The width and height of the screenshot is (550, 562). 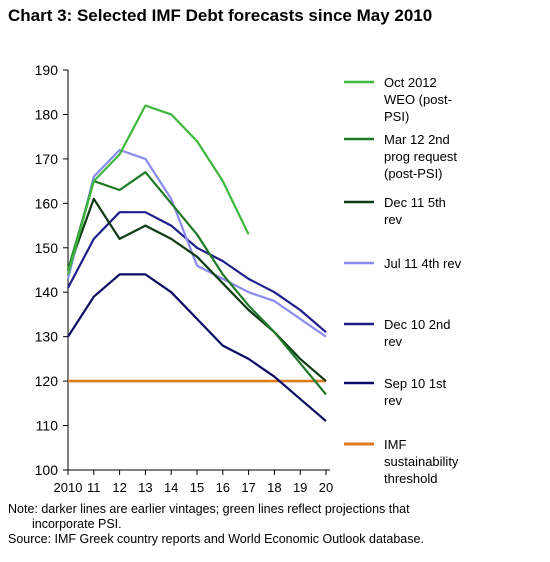 I want to click on x-tick-label: 13, so click(x=145, y=487).